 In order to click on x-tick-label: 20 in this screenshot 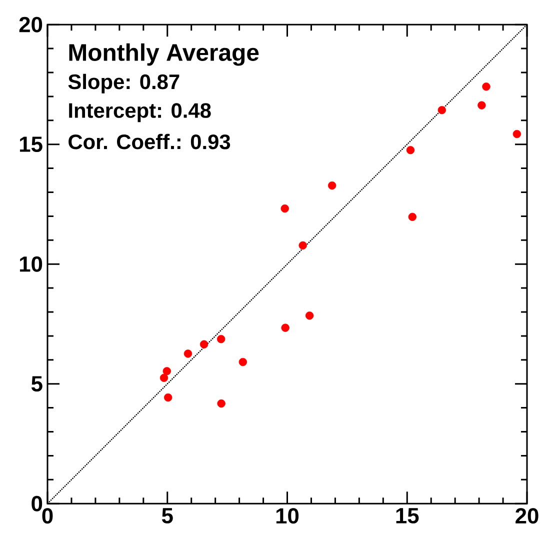, I will do `click(527, 516)`.